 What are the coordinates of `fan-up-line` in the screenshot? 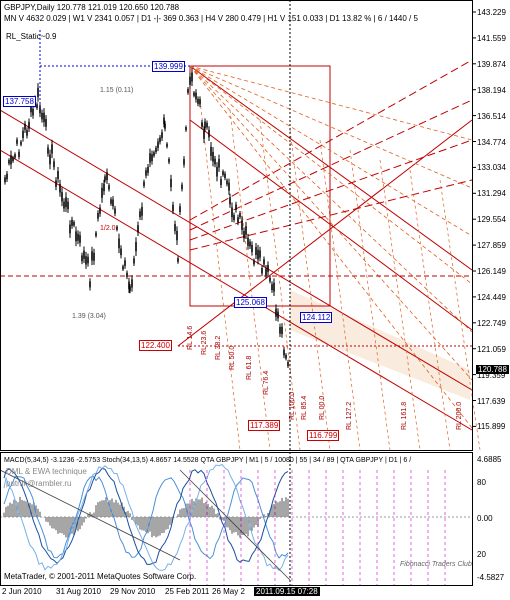 It's located at (331, 165).